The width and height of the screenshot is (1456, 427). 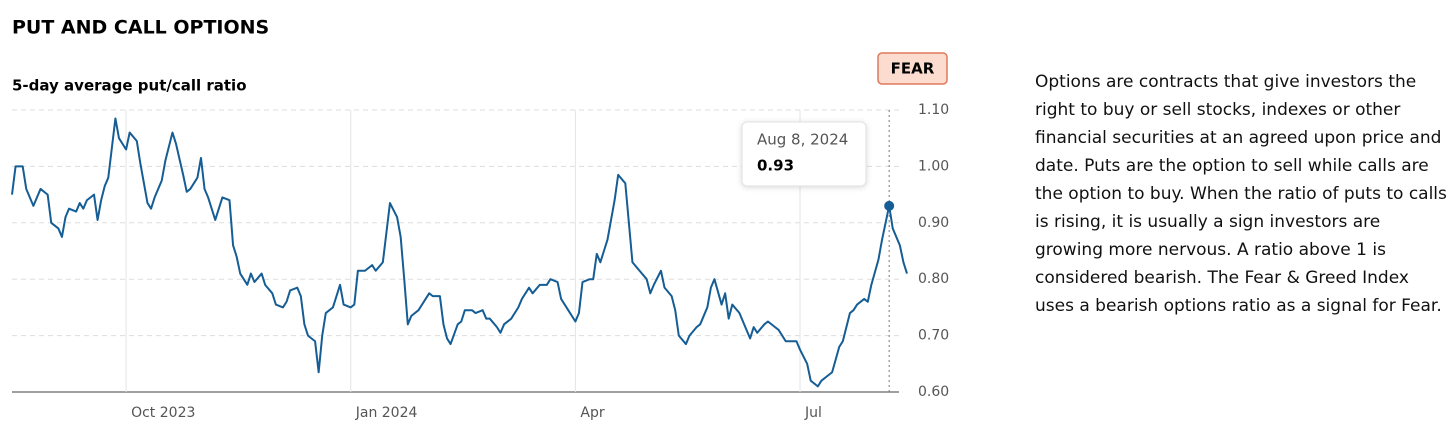 What do you see at coordinates (386, 413) in the screenshot?
I see `x-tick-label: Jan 2024` at bounding box center [386, 413].